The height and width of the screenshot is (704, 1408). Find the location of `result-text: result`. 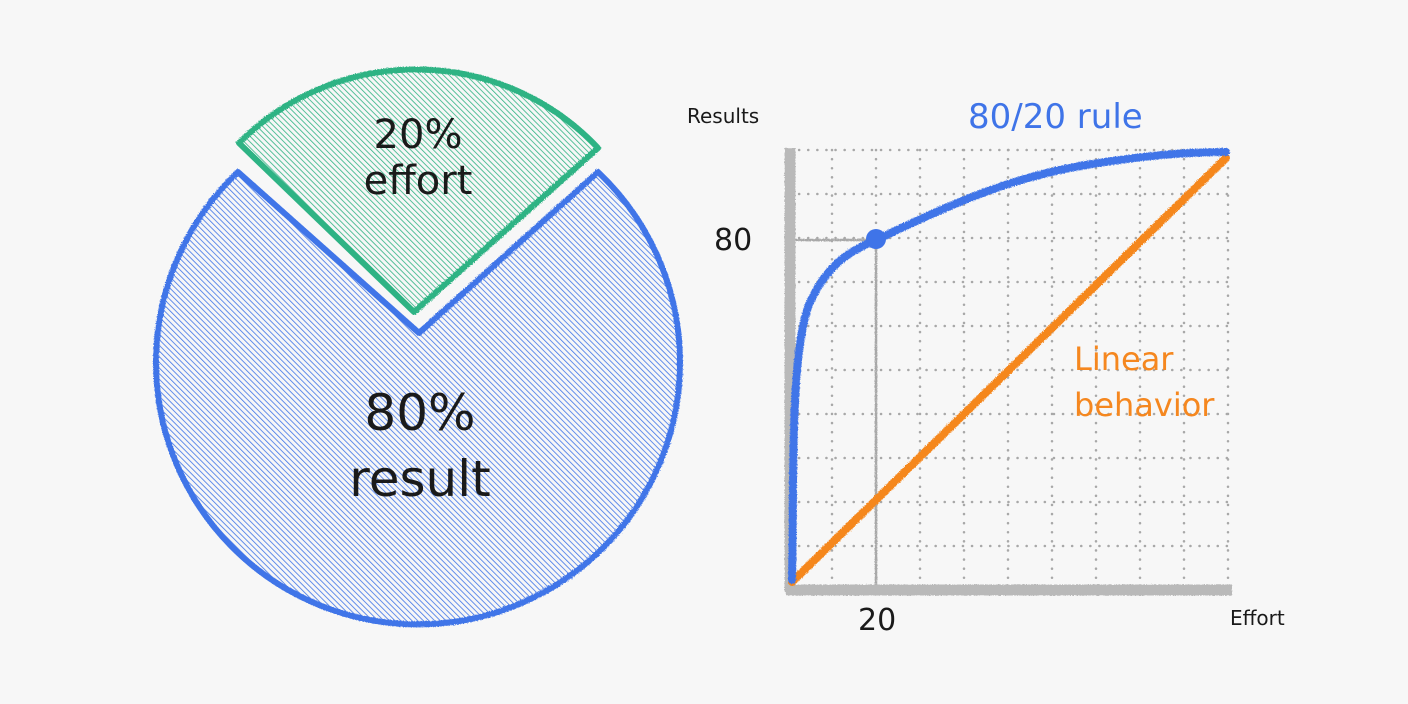

result-text: result is located at coordinates (420, 479).